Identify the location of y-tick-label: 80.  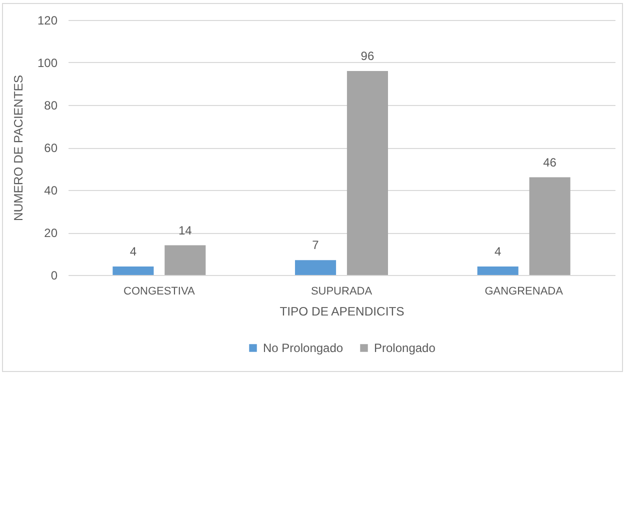
(51, 105).